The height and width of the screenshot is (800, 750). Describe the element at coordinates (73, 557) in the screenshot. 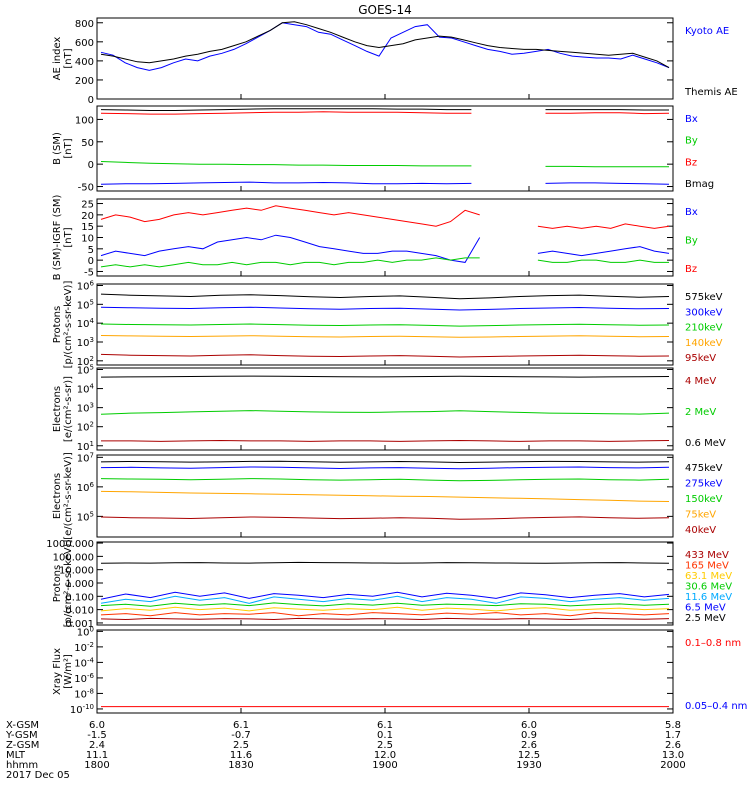

I see `y-tick-label: 100.000` at that location.